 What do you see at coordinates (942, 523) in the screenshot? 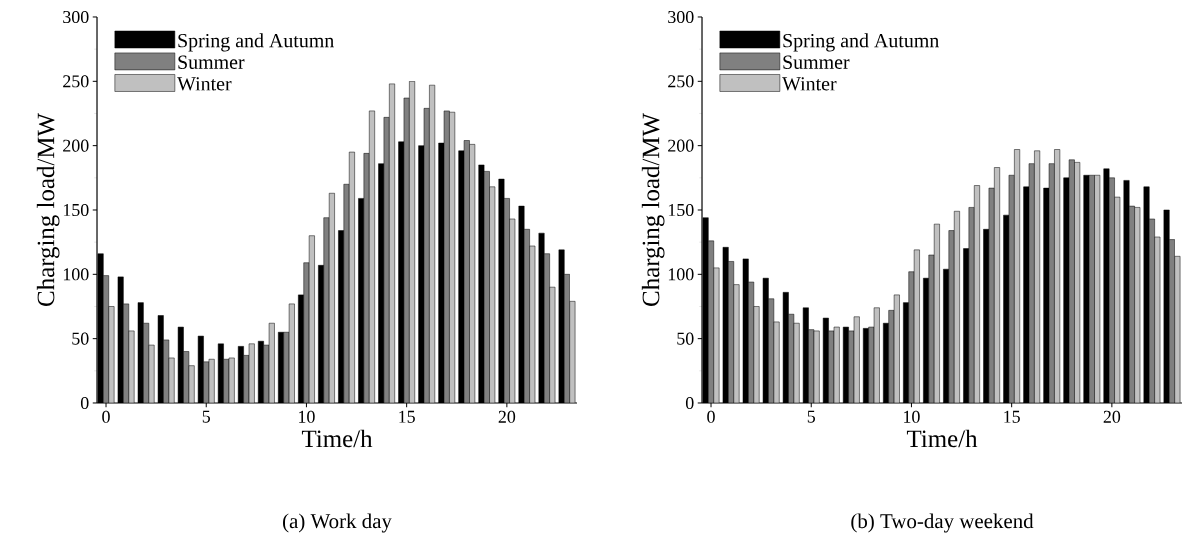
I see `text: (b) Two-day weekend` at bounding box center [942, 523].